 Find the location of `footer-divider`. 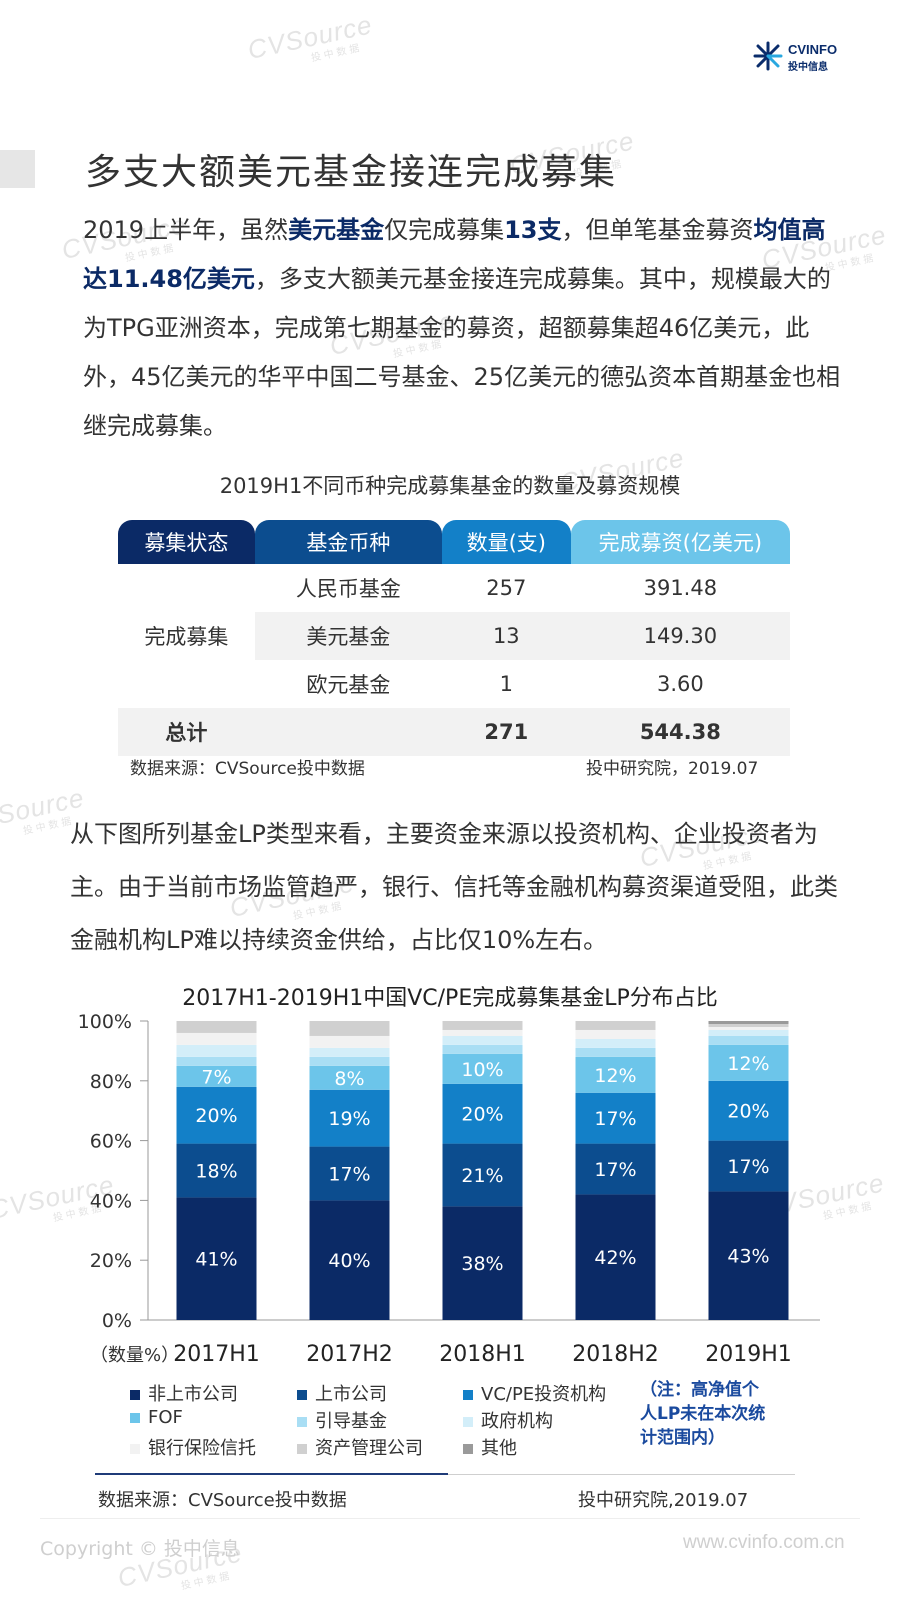

footer-divider is located at coordinates (450, 1518).